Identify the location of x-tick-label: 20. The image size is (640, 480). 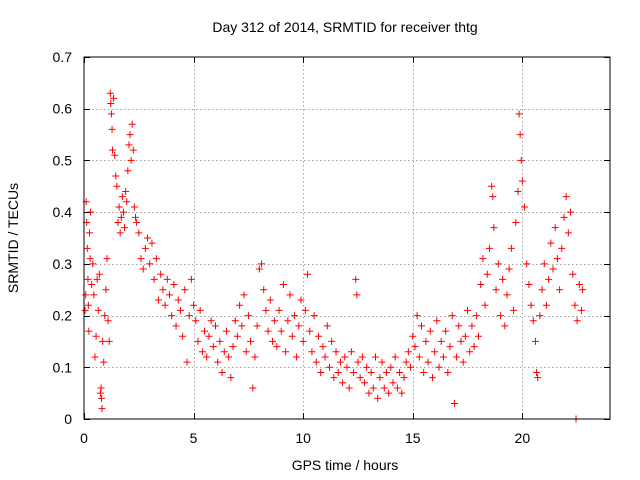
(523, 438).